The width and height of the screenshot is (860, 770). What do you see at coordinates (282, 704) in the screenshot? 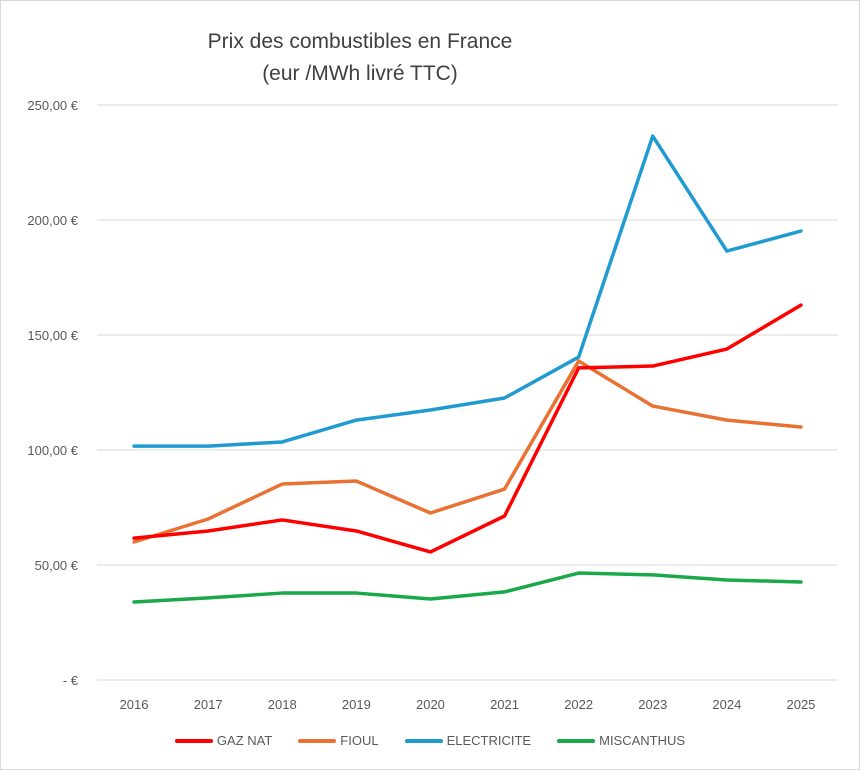
I see `x-tick-label: 2018` at bounding box center [282, 704].